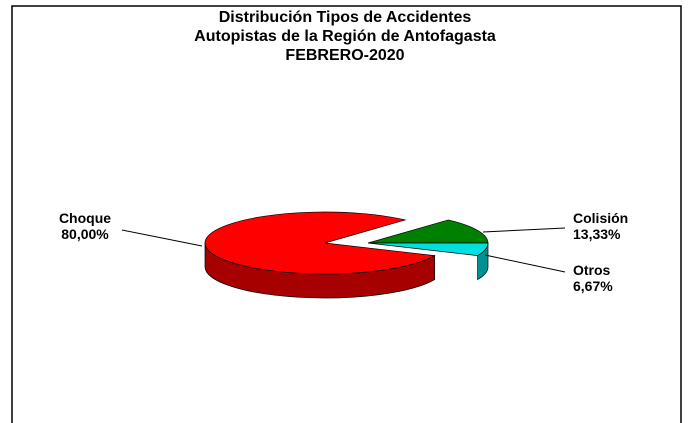  What do you see at coordinates (345, 36) in the screenshot?
I see `chart-title: Autopistas de la Región de Antofagasta` at bounding box center [345, 36].